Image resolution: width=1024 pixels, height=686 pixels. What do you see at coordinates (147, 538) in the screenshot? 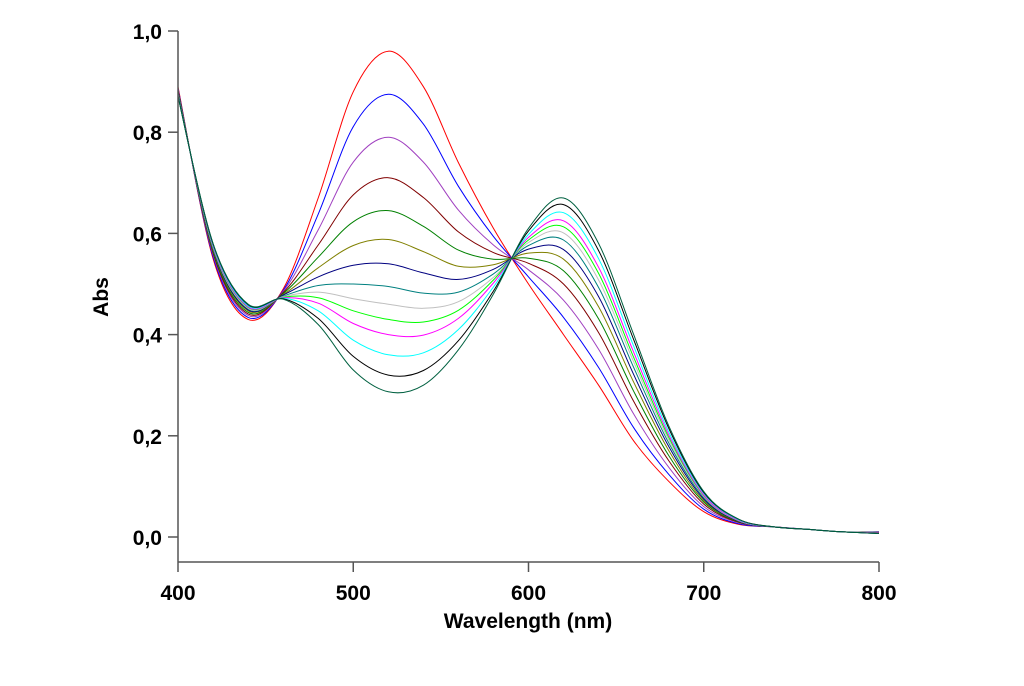
I see `y-tick-label: 0,0` at bounding box center [147, 538].